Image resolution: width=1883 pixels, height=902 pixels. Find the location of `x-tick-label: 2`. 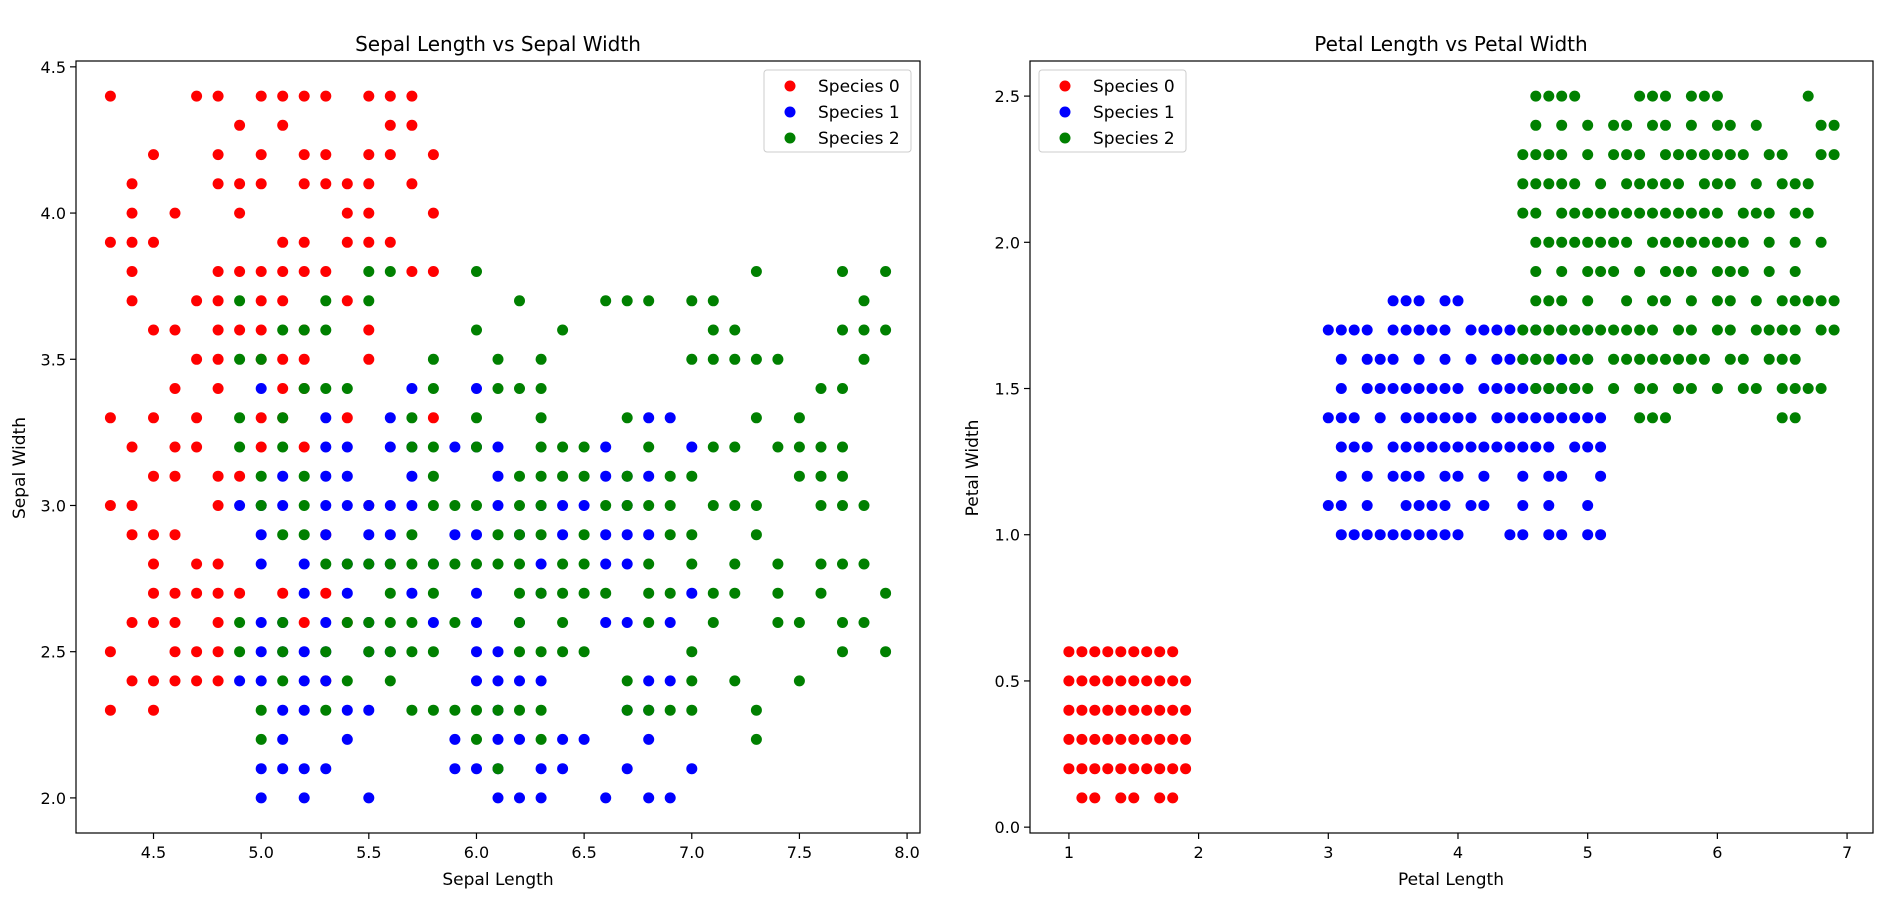

x-tick-label: 2 is located at coordinates (1199, 852).